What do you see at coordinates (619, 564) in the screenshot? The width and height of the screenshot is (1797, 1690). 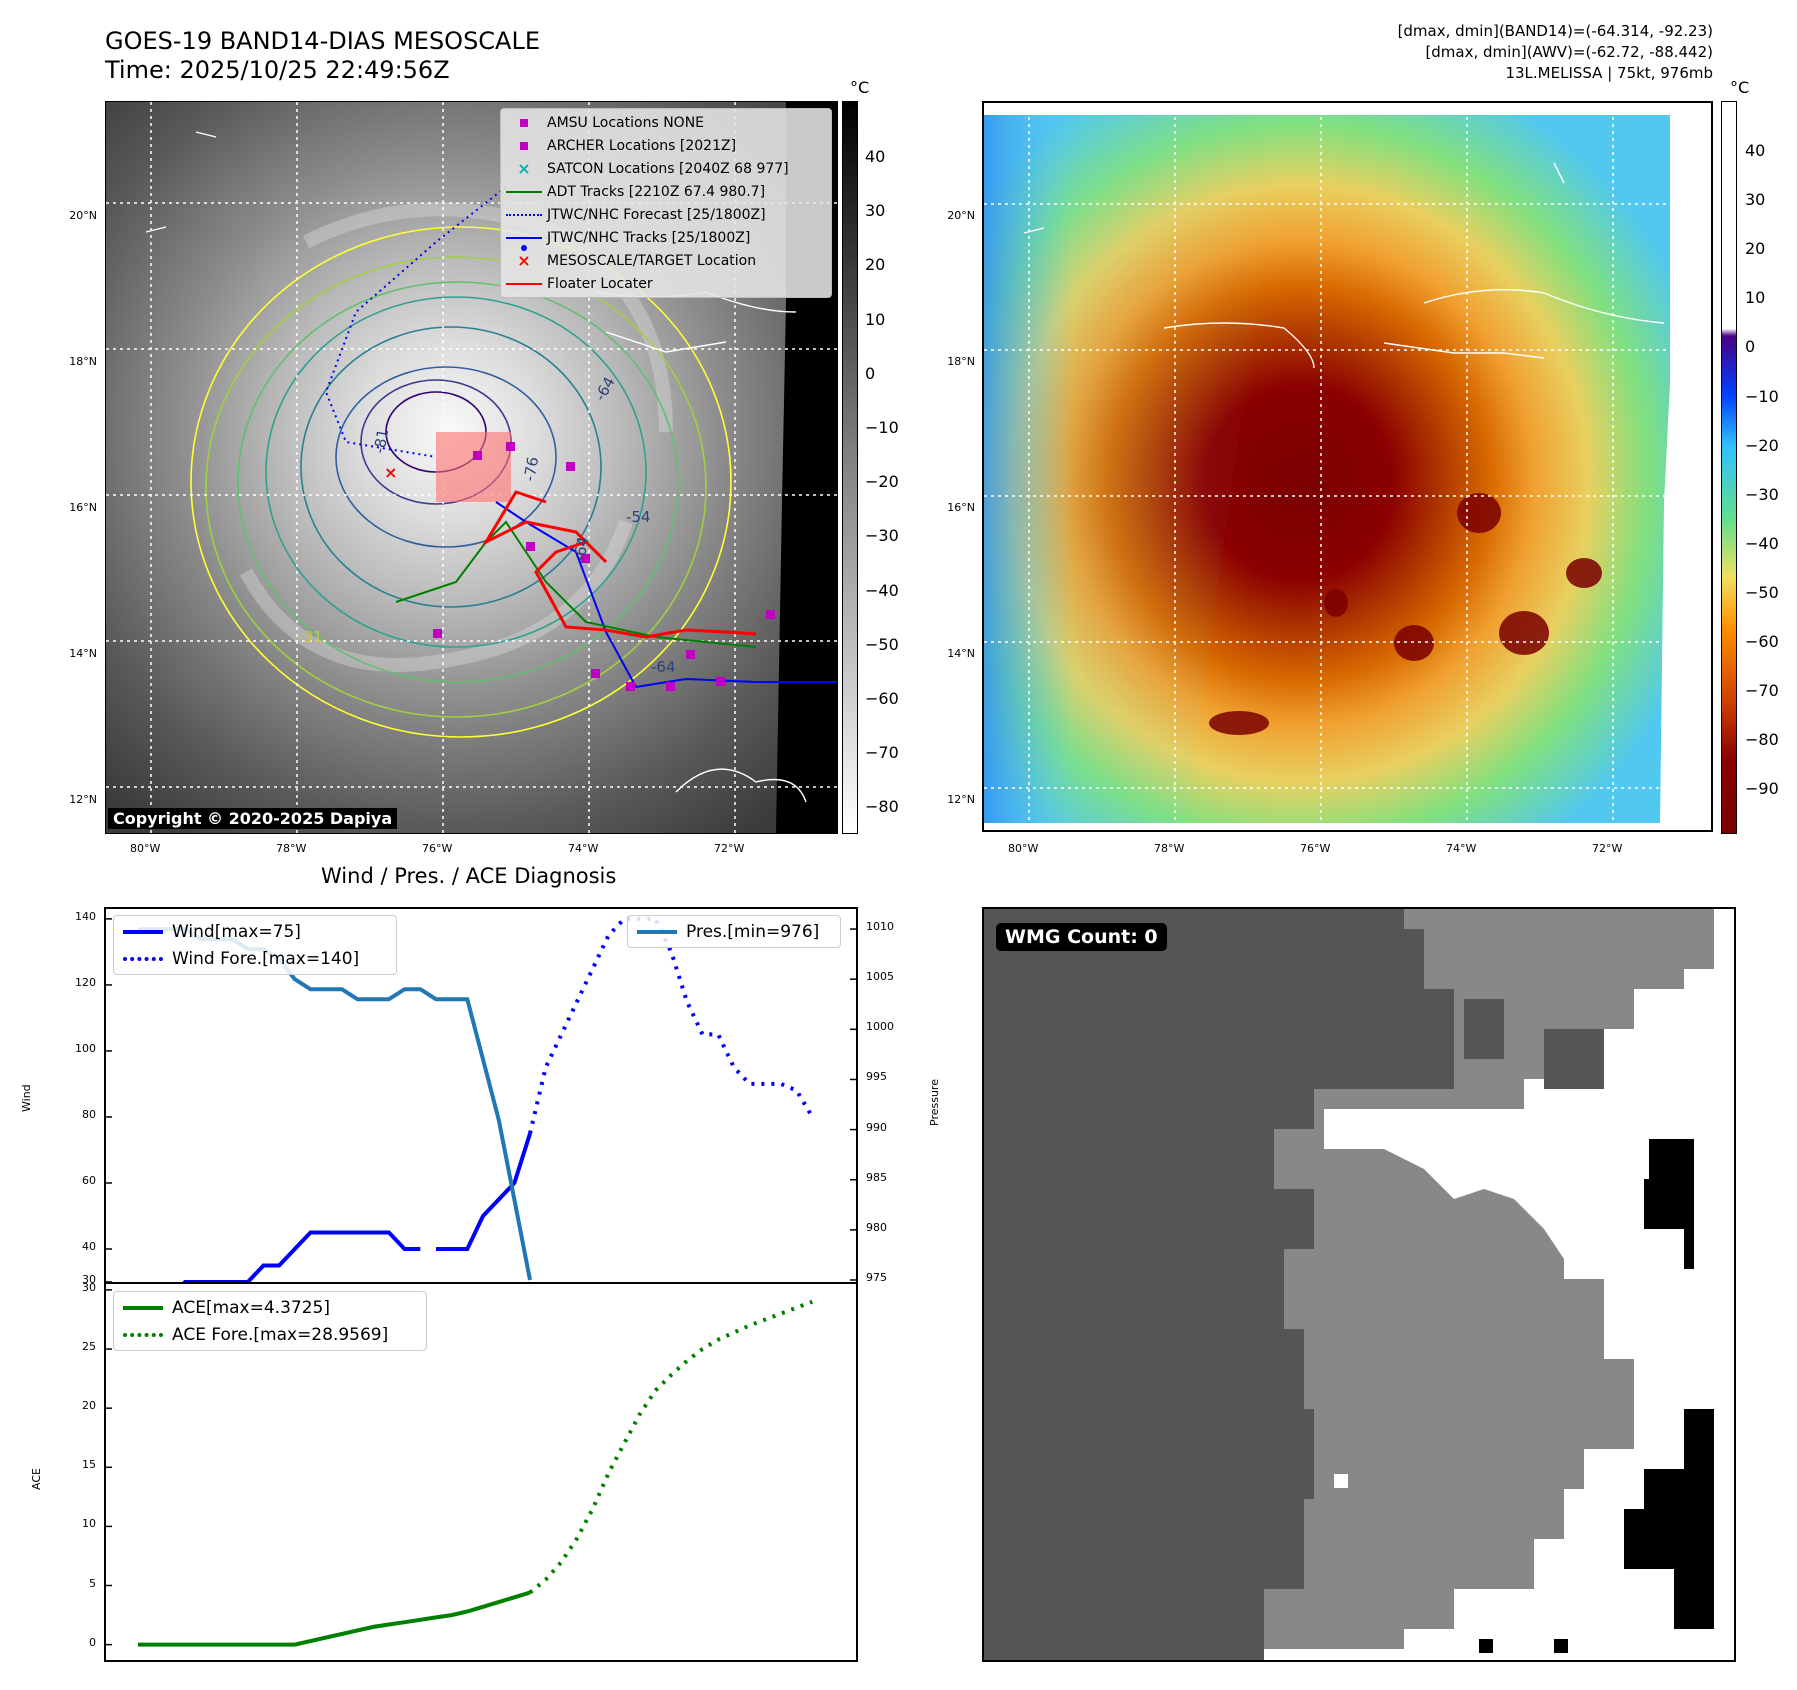 I see `floater-track-line` at bounding box center [619, 564].